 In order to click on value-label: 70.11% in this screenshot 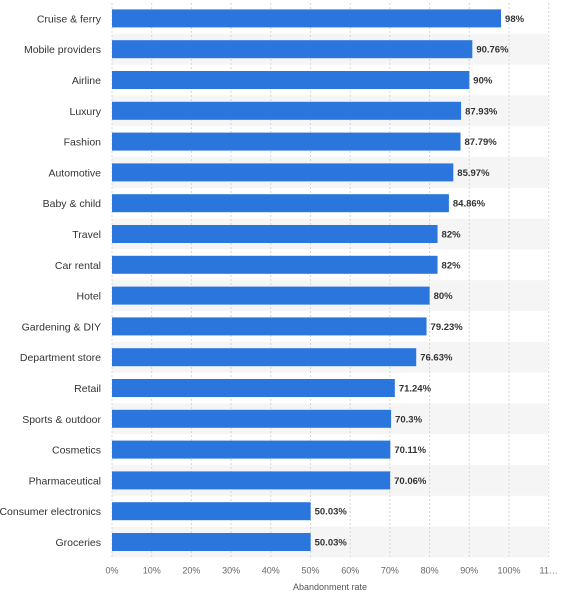, I will do `click(410, 450)`.